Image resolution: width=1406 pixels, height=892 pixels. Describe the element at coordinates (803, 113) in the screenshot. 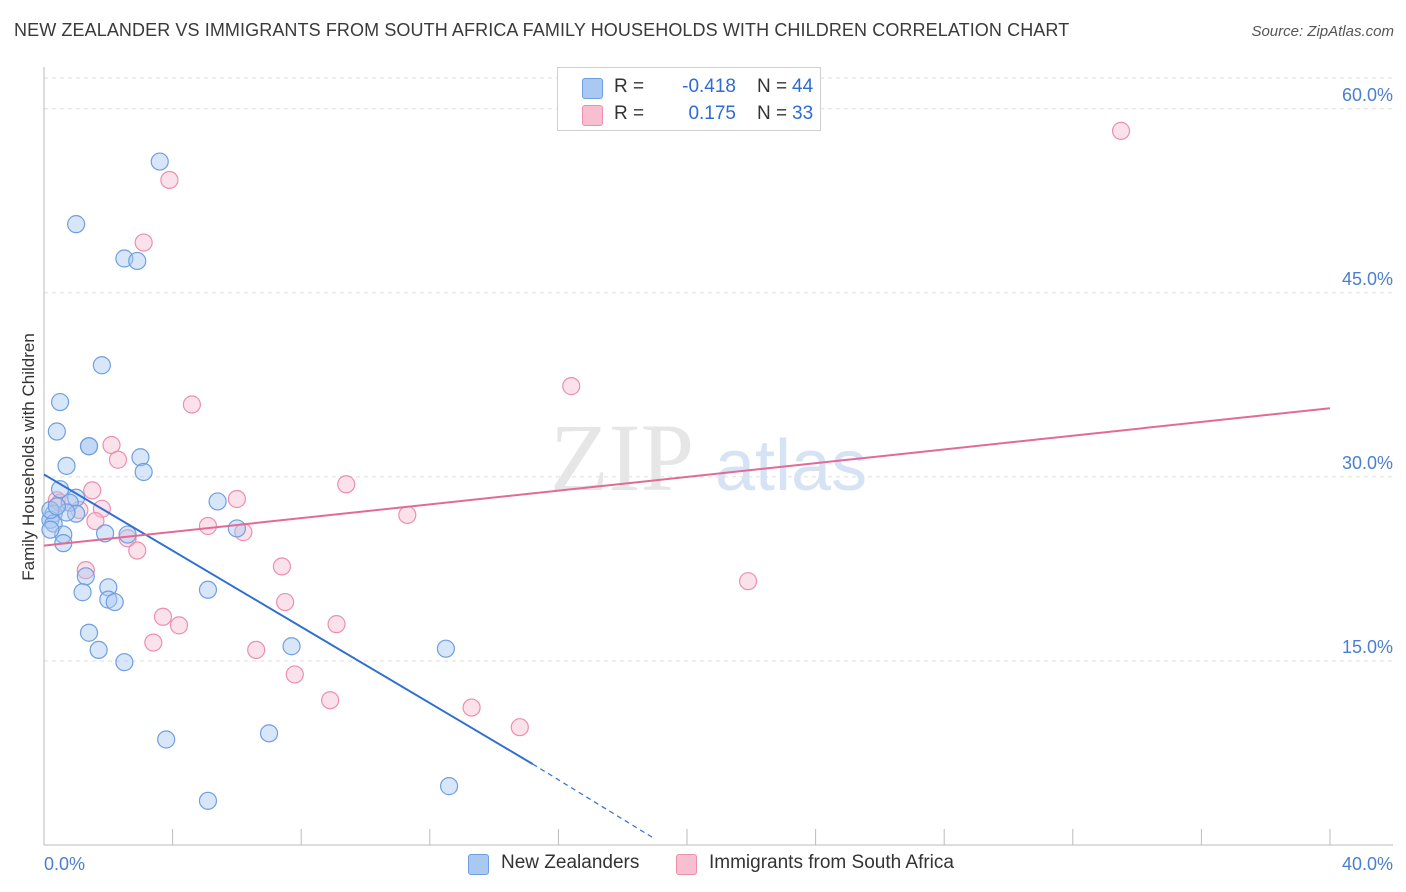

I see `n-value: 33` at that location.